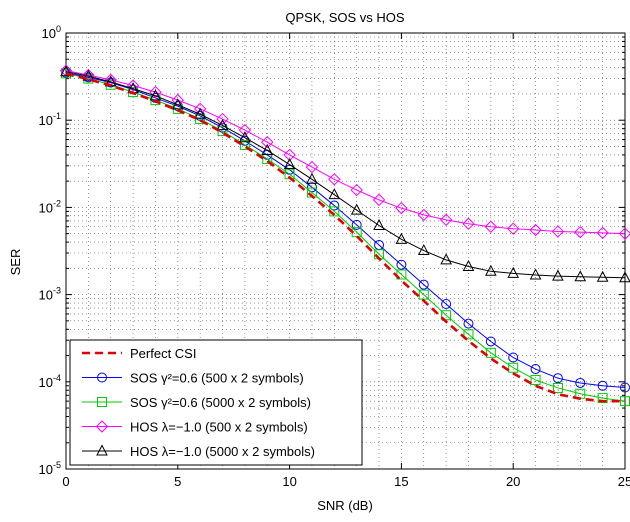 This screenshot has height=522, width=630. What do you see at coordinates (50, 294) in the screenshot?
I see `y-tick-label: 10⁻³` at bounding box center [50, 294].